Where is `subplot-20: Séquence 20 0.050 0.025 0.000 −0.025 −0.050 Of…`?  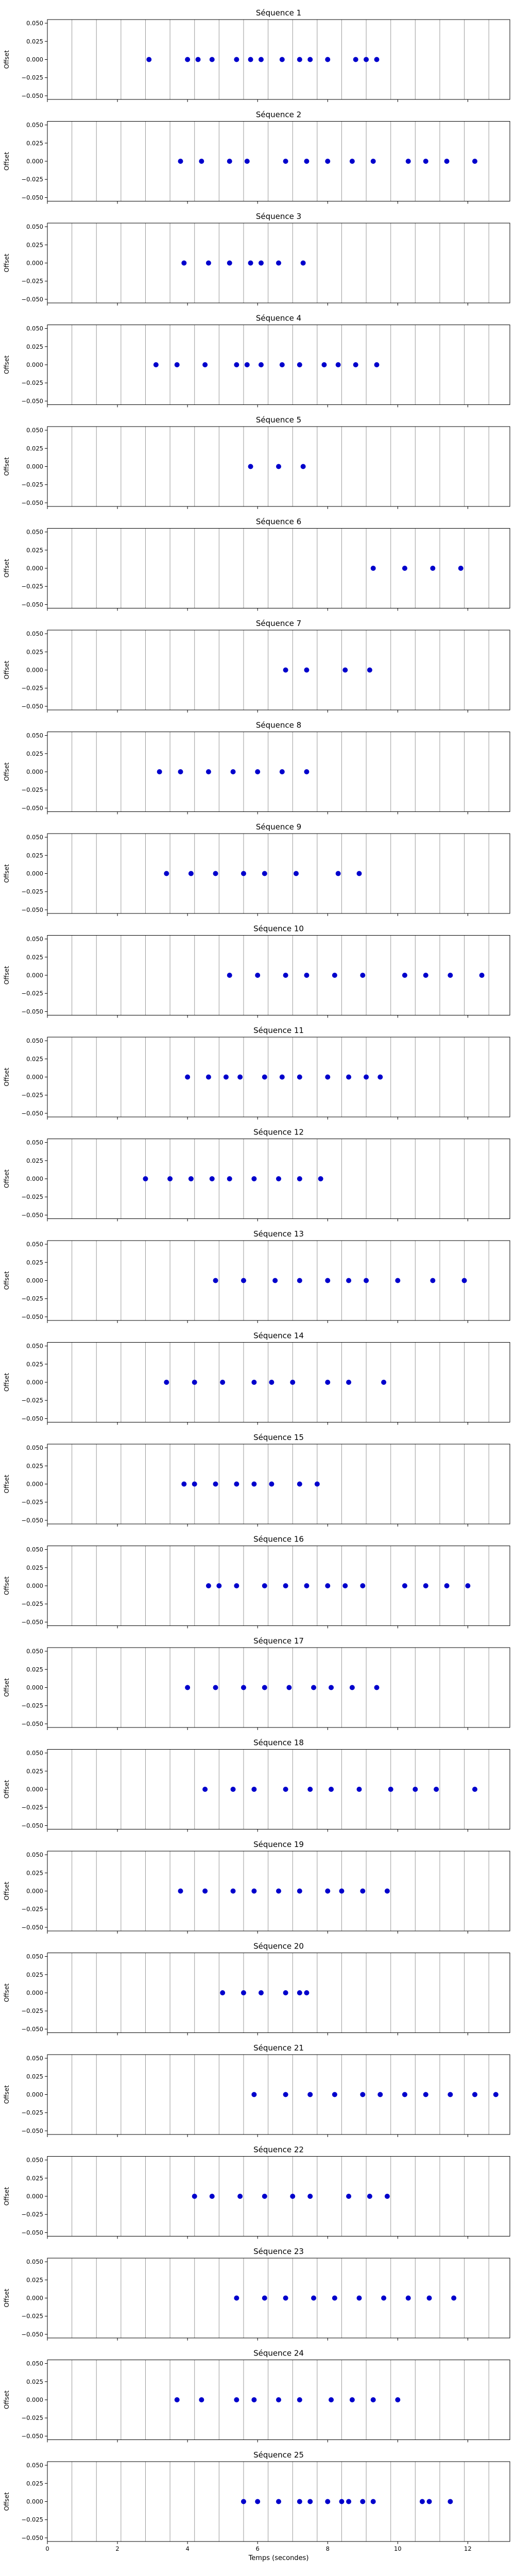
subplot-20: Séquence 20 0.050 0.025 0.000 −0.025 −0.050 Of… is located at coordinates (256, 1989).